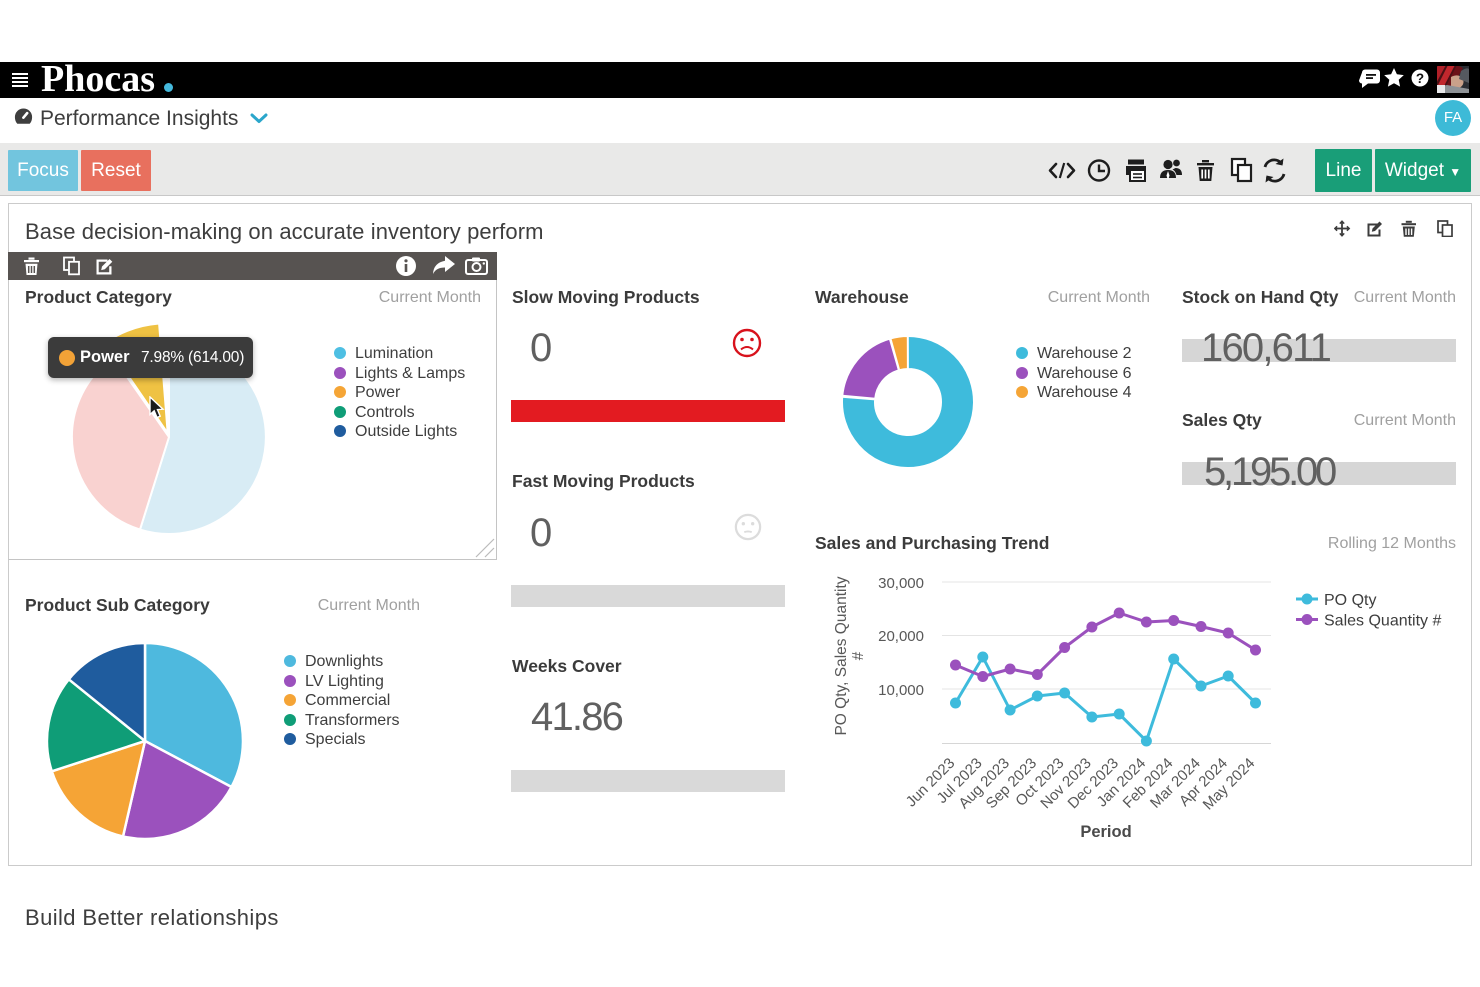 The height and width of the screenshot is (987, 1480). What do you see at coordinates (1383, 621) in the screenshot?
I see `svg-text: Sales Quantity #` at bounding box center [1383, 621].